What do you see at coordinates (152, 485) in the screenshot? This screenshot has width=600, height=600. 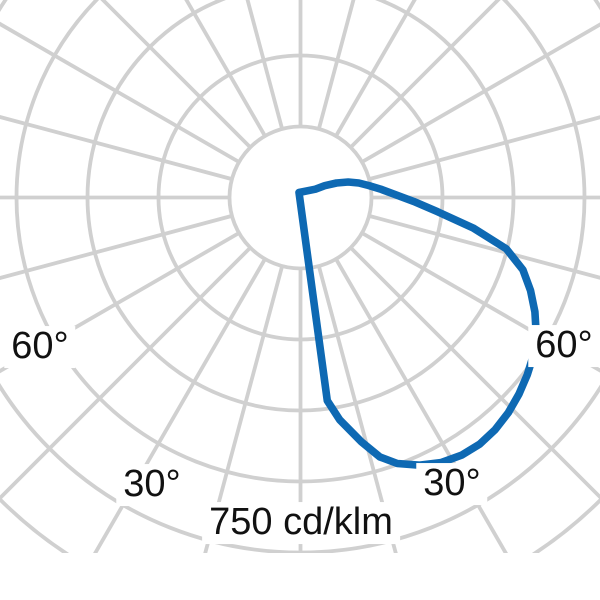 I see `angle-label-30-left: 30°` at bounding box center [152, 485].